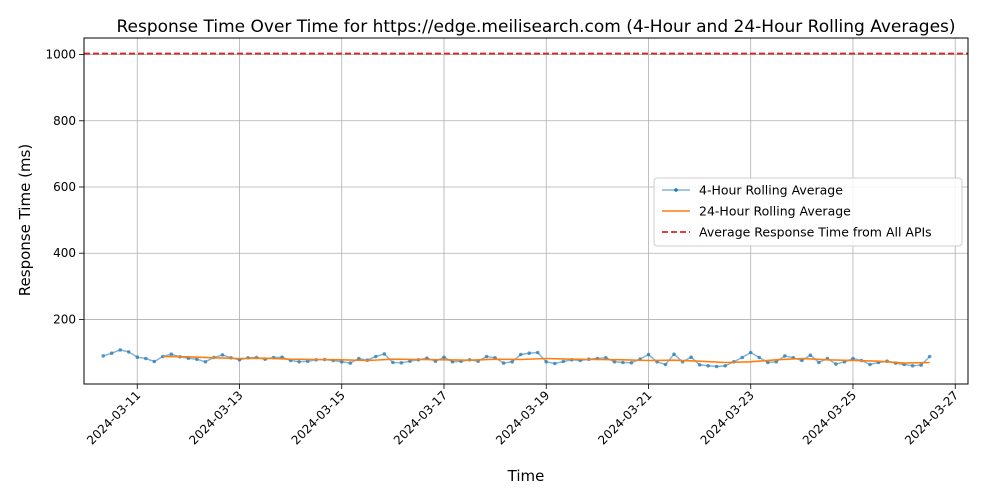 This screenshot has height=500, width=1000. I want to click on legend-box, so click(808, 212).